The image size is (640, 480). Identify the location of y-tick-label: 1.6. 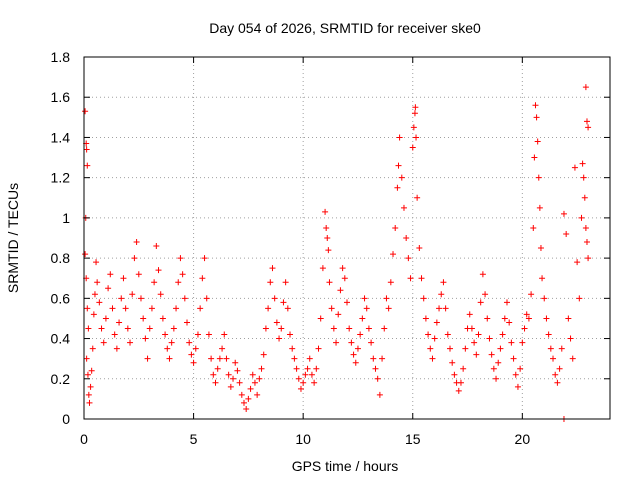
(61, 97).